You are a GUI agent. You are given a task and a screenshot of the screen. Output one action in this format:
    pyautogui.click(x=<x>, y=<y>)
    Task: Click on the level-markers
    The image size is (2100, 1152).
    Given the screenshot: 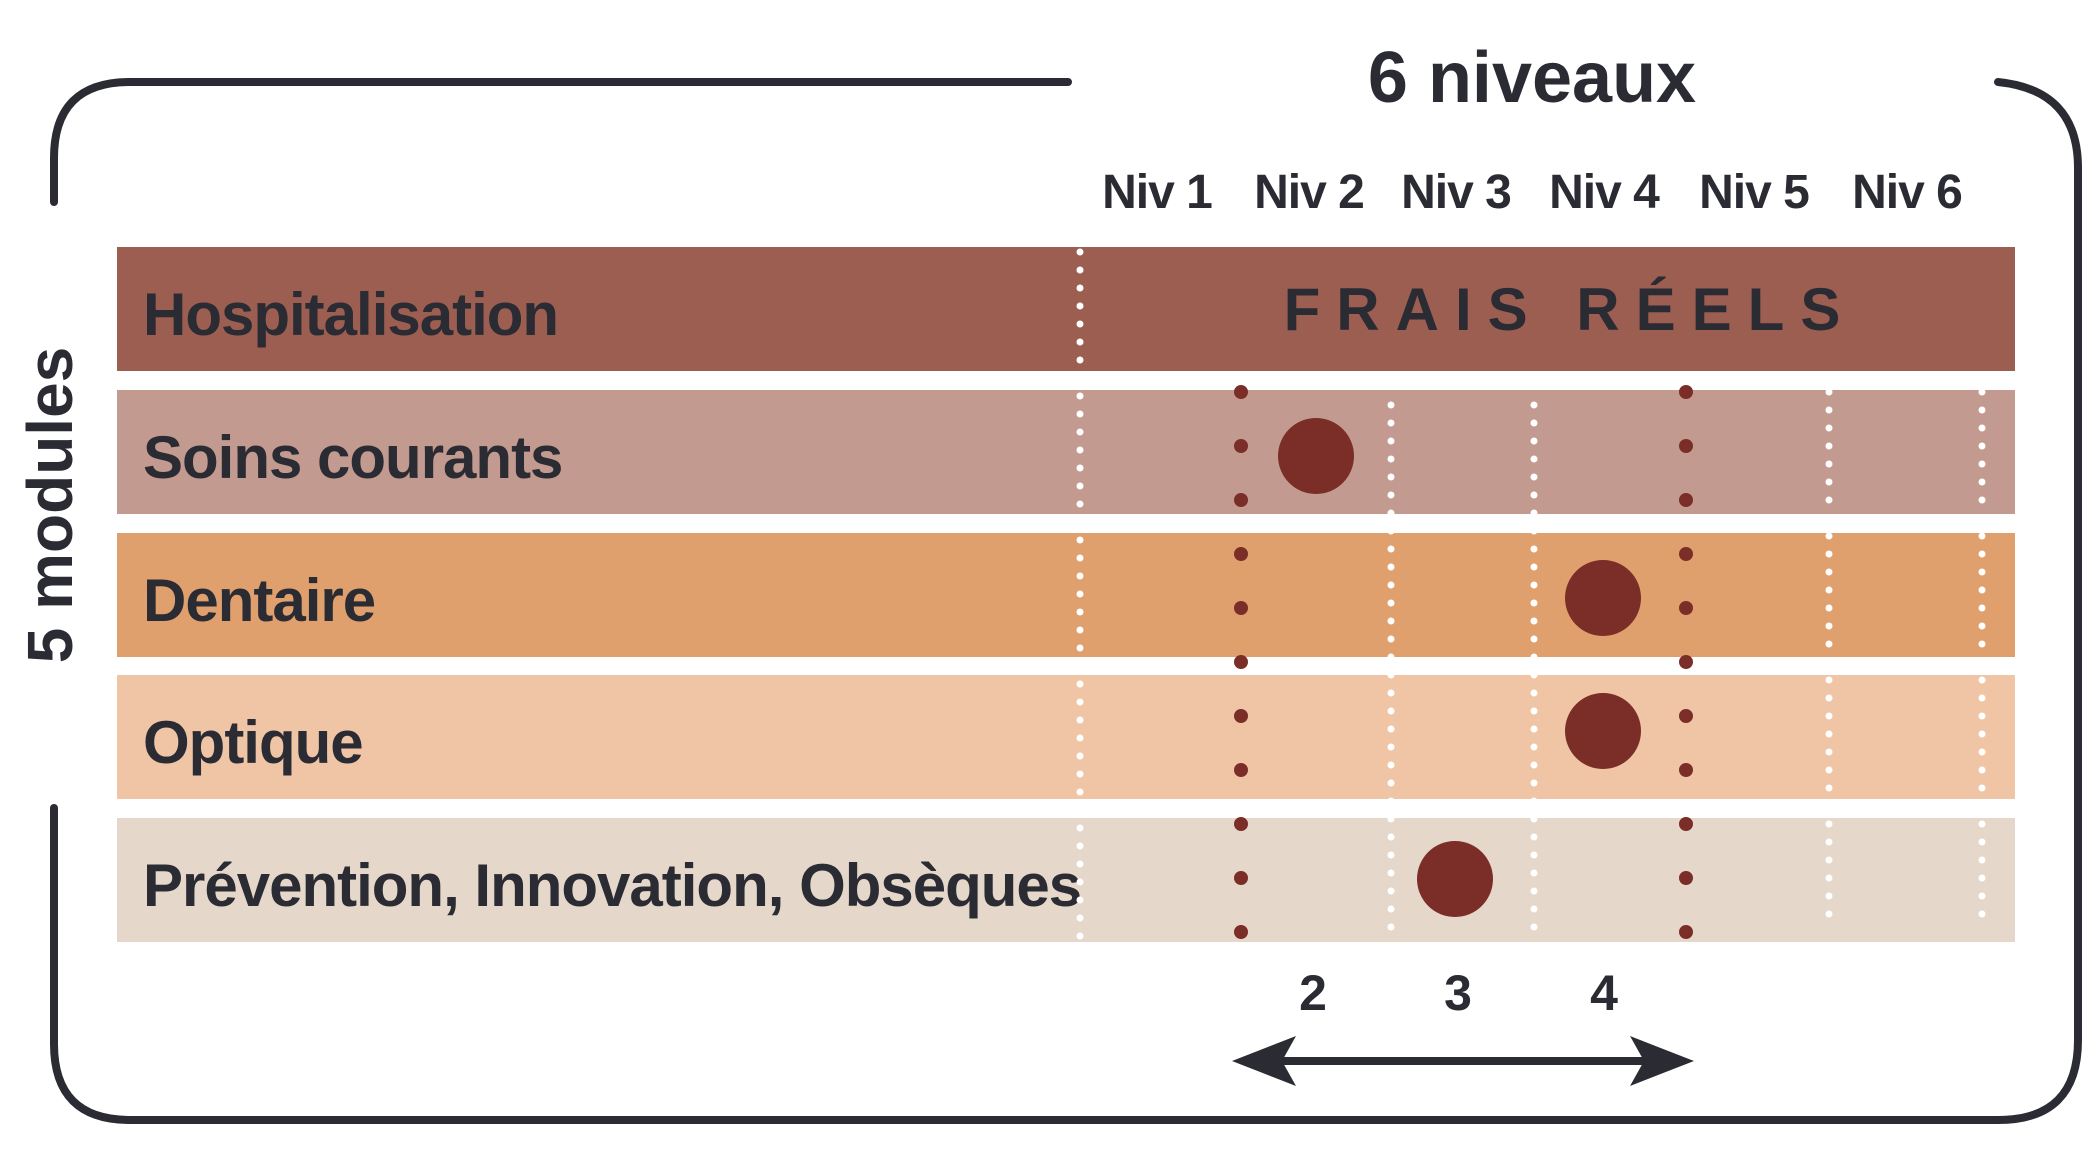 What is the action you would take?
    pyautogui.click(x=1459, y=667)
    